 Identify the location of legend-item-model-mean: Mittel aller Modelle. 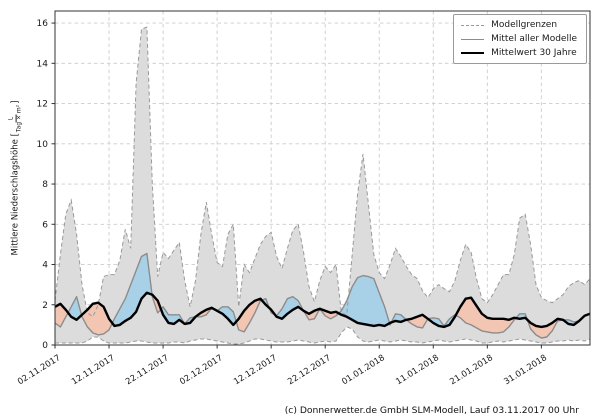
(519, 39).